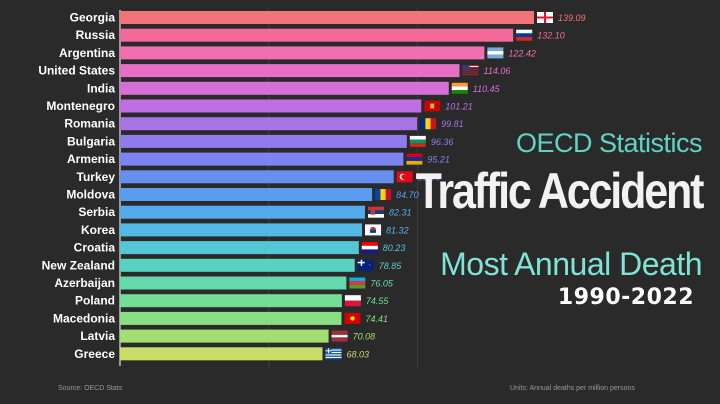 The height and width of the screenshot is (404, 720). I want to click on argentina-flag, so click(495, 53).